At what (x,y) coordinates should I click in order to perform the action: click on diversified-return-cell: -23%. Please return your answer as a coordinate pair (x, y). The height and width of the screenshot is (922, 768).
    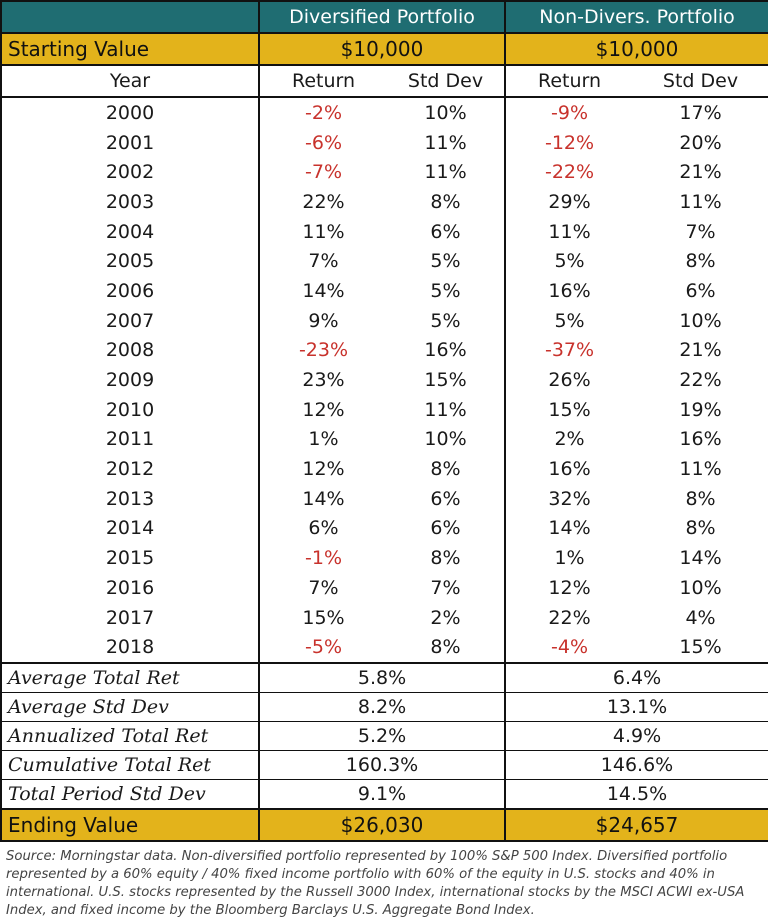
    Looking at the image, I should click on (322, 350).